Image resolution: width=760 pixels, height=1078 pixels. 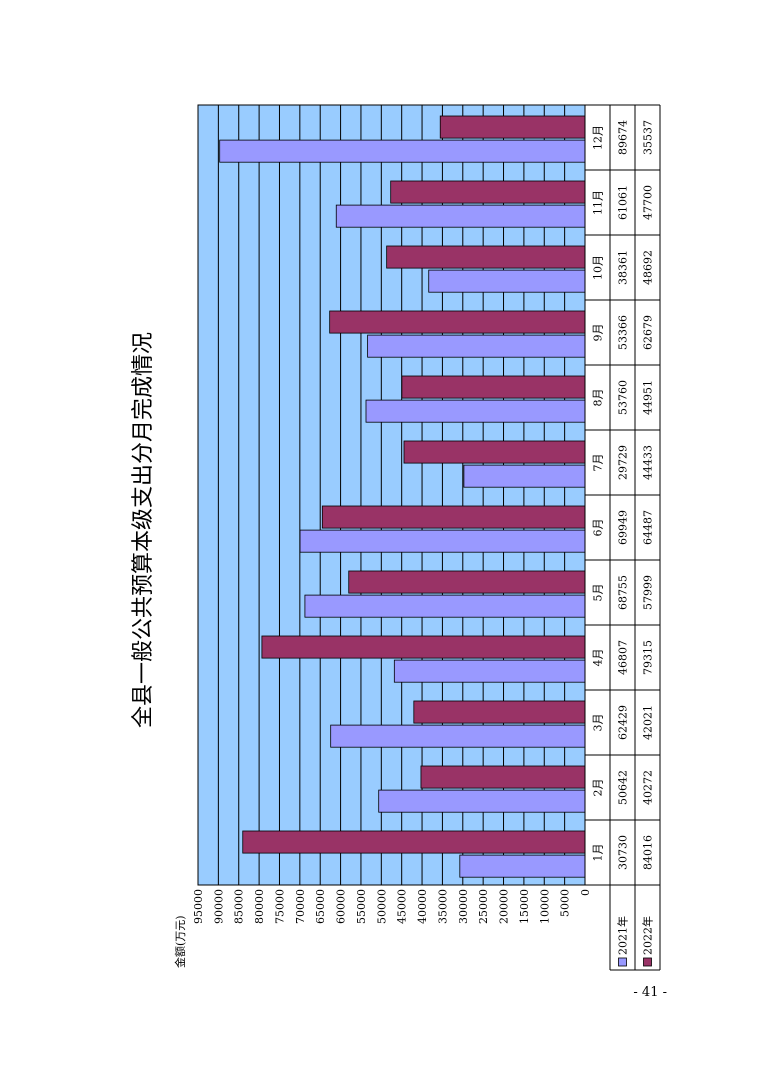 What do you see at coordinates (279, 906) in the screenshot?
I see `y-tick-label: 75000` at bounding box center [279, 906].